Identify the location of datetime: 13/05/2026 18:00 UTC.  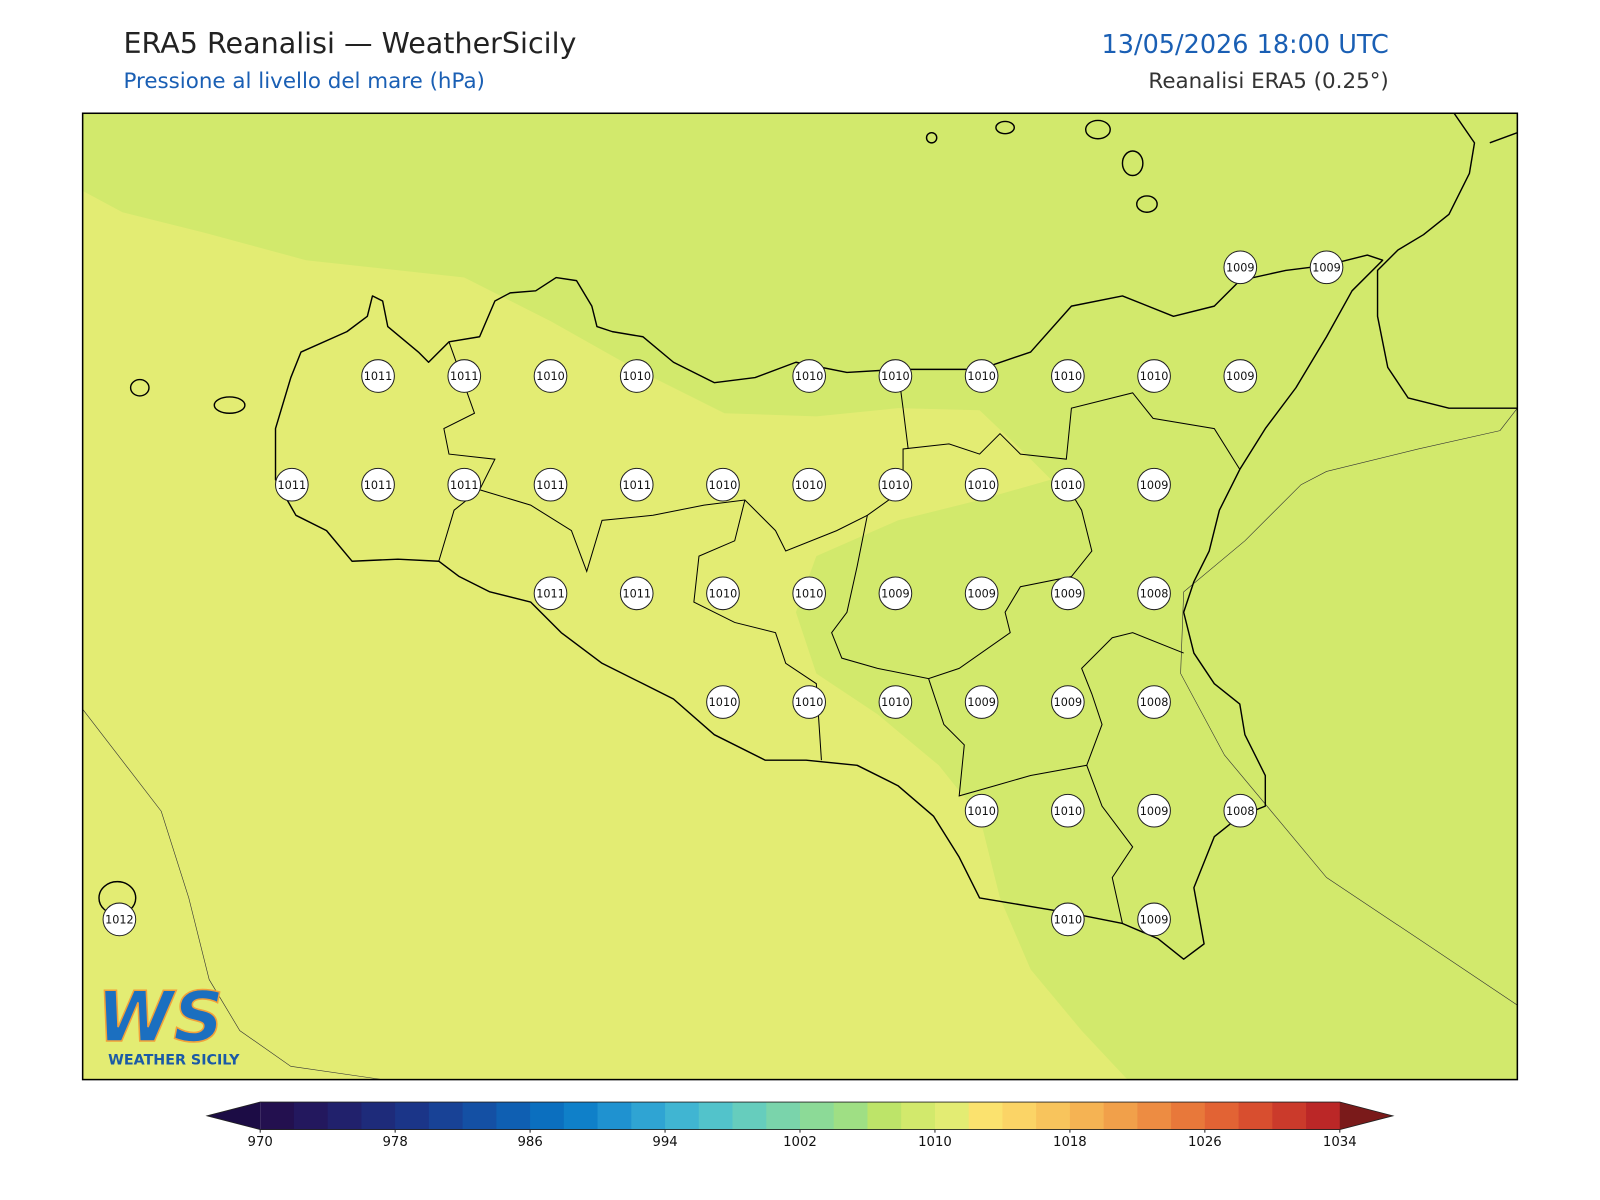
(1245, 45).